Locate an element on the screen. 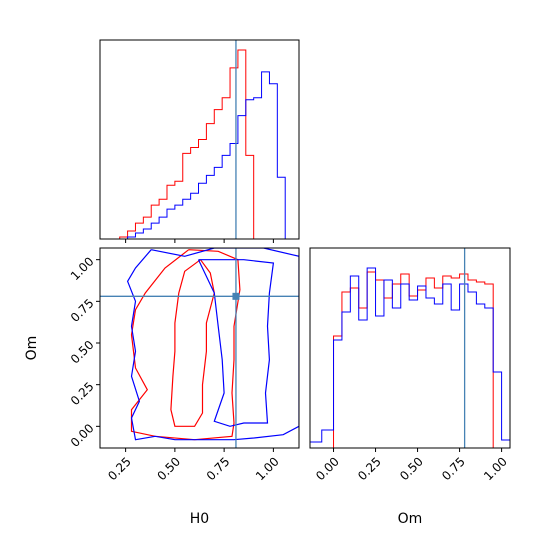 This screenshot has height=550, width=550. om-y-tick-label: 0.25 is located at coordinates (82, 393).